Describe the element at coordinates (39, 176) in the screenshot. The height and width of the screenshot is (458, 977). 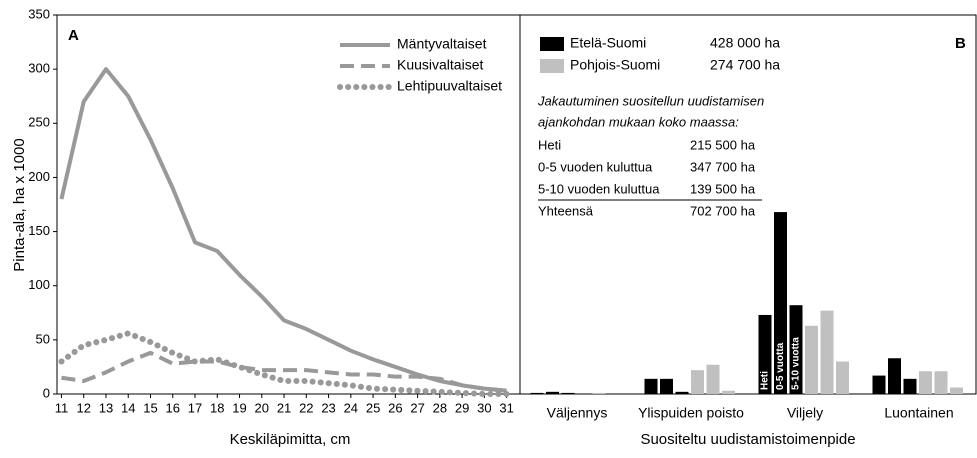
I see `y-tick-label: 200` at that location.